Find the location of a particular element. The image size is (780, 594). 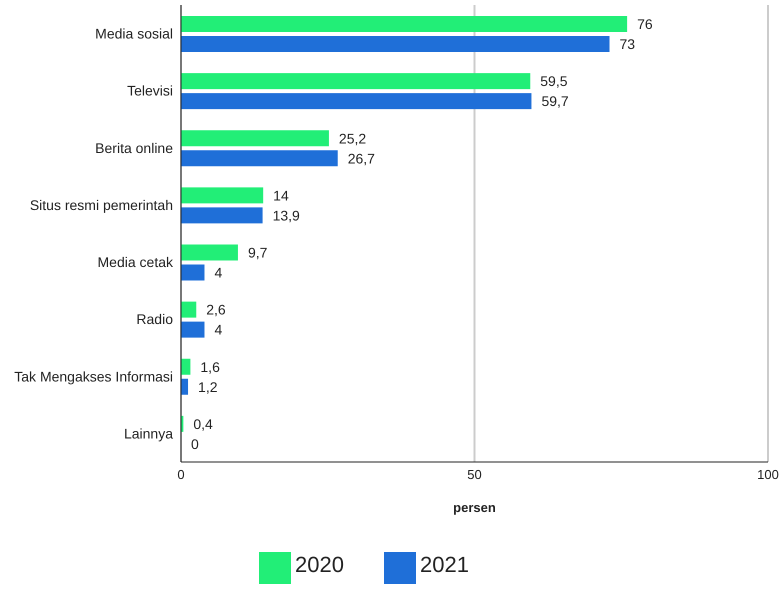

x-tick-label: 0 is located at coordinates (181, 474).